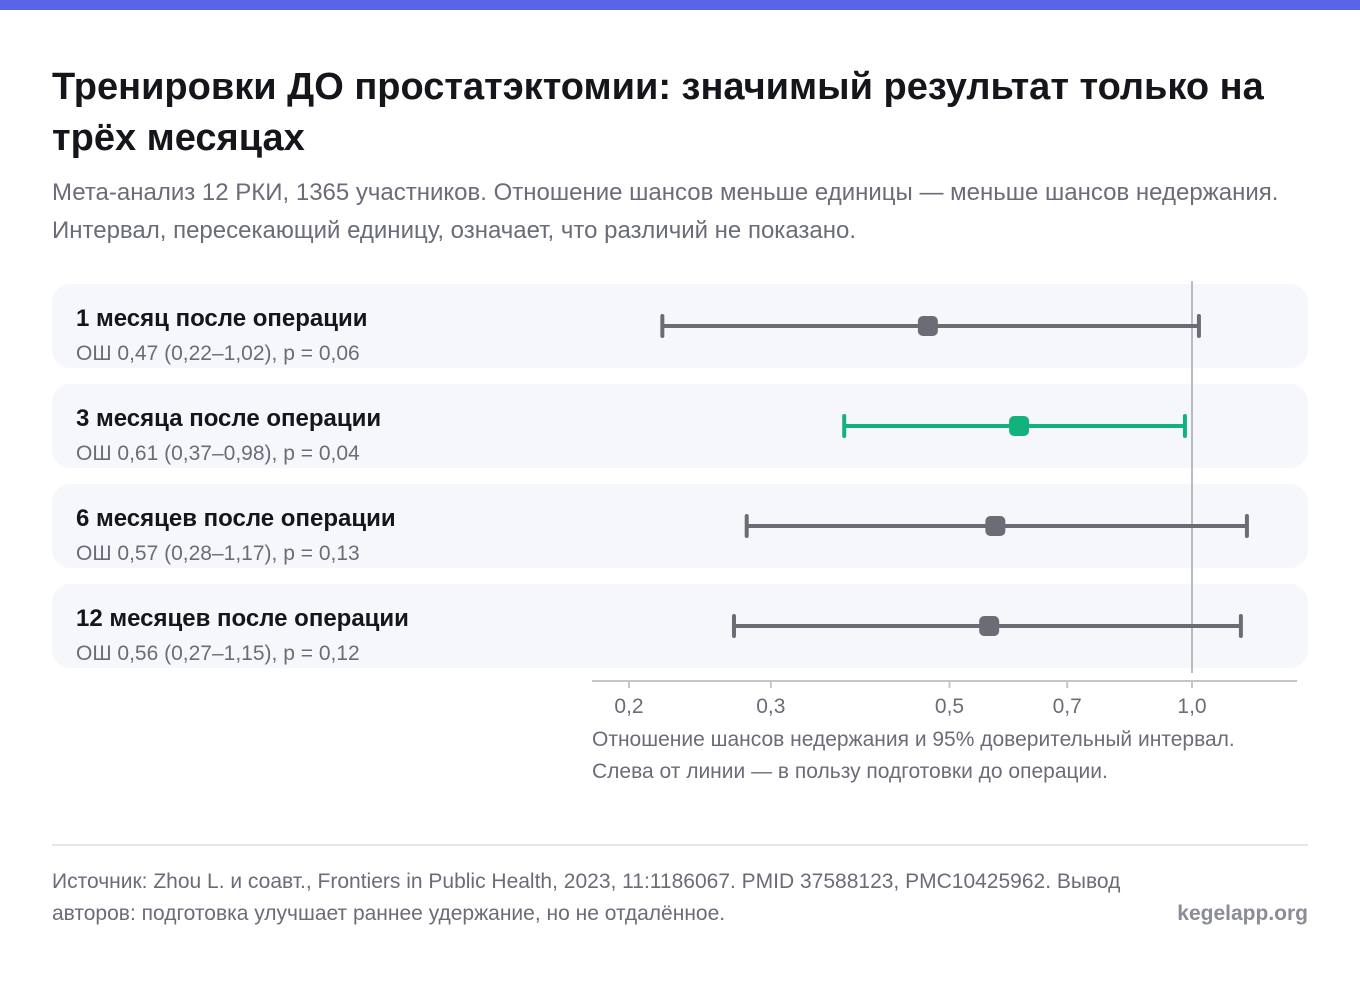  I want to click on x-tick-label: 0,2, so click(628, 706).